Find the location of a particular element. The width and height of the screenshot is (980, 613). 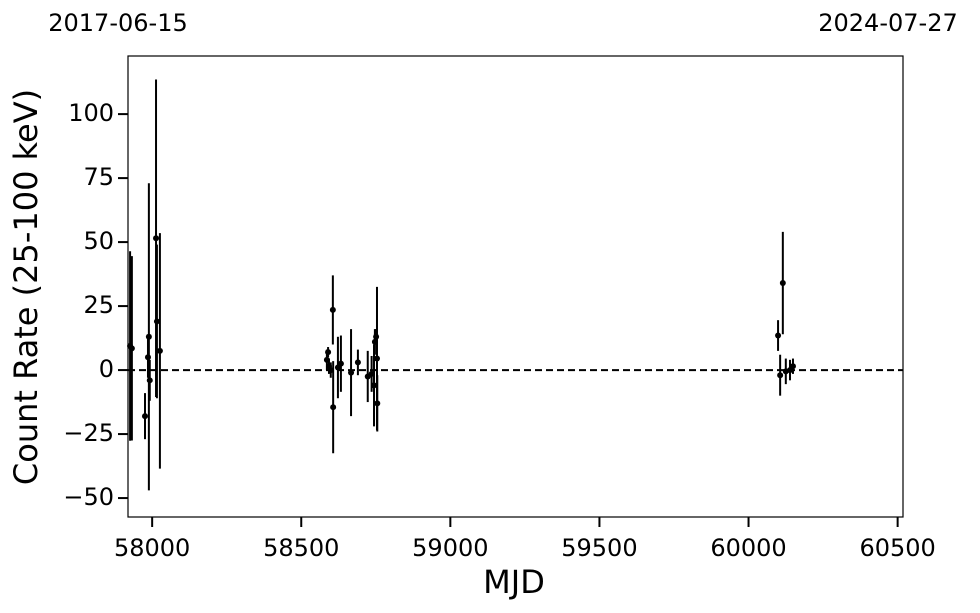

x-tick-label: 59500 is located at coordinates (599, 548).